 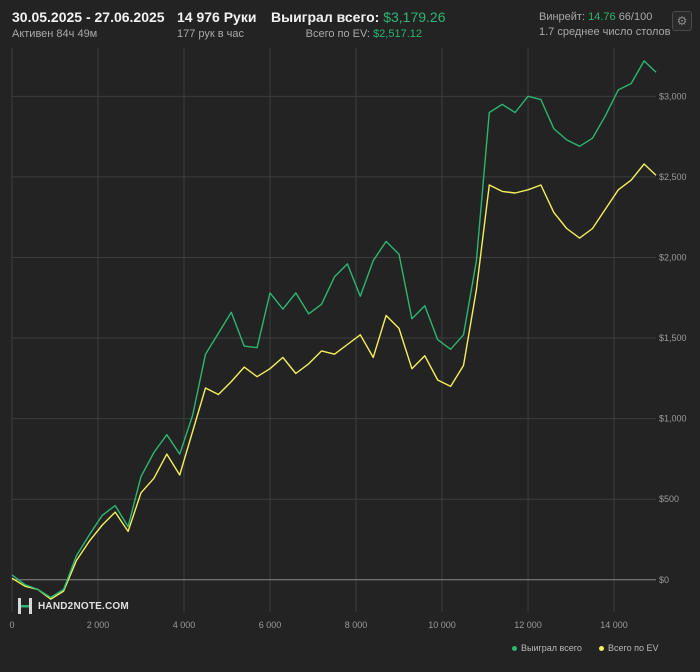 What do you see at coordinates (397, 34) in the screenshot?
I see `ev-total-value: $2,517.12` at bounding box center [397, 34].